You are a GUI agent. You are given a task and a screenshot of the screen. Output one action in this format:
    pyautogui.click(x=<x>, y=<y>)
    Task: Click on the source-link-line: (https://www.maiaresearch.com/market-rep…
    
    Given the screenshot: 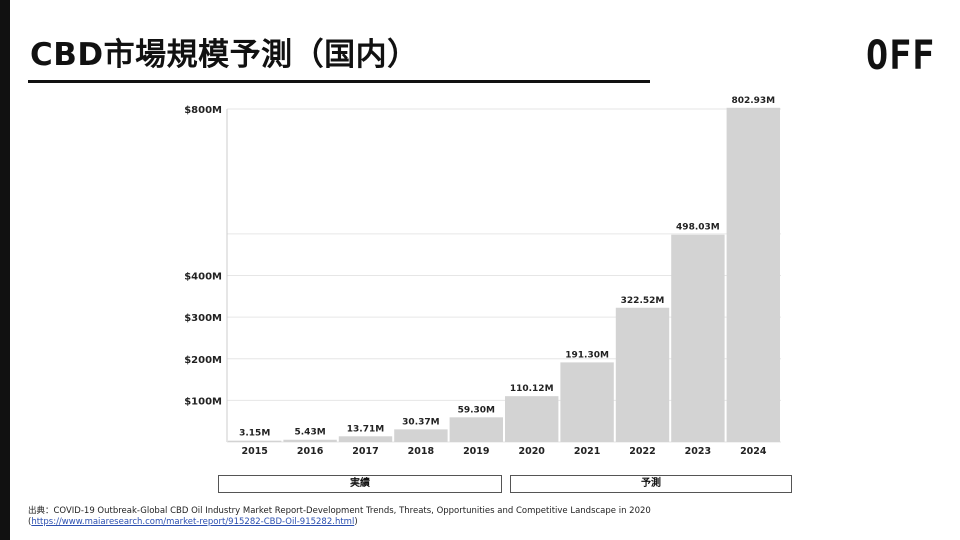 What is the action you would take?
    pyautogui.click(x=339, y=522)
    